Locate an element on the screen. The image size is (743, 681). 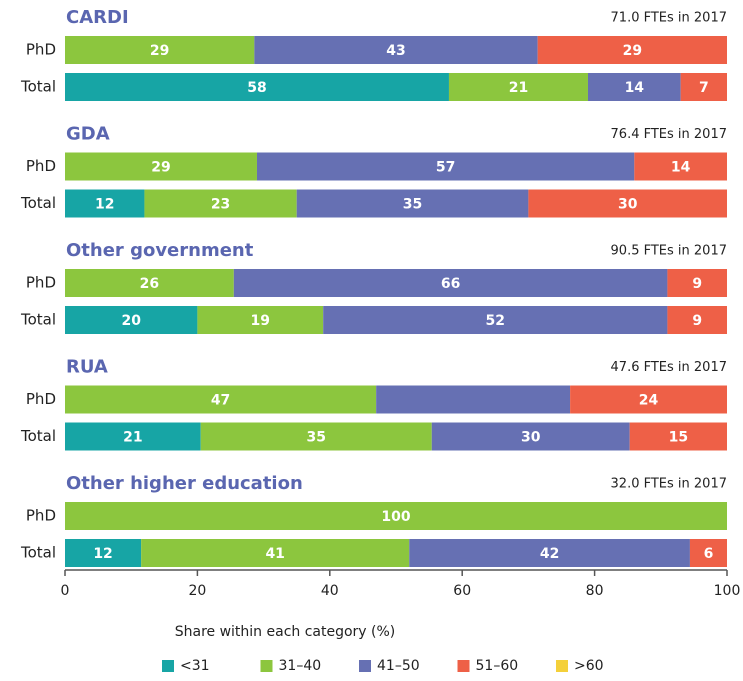
data-label: 66 is located at coordinates (450, 284).